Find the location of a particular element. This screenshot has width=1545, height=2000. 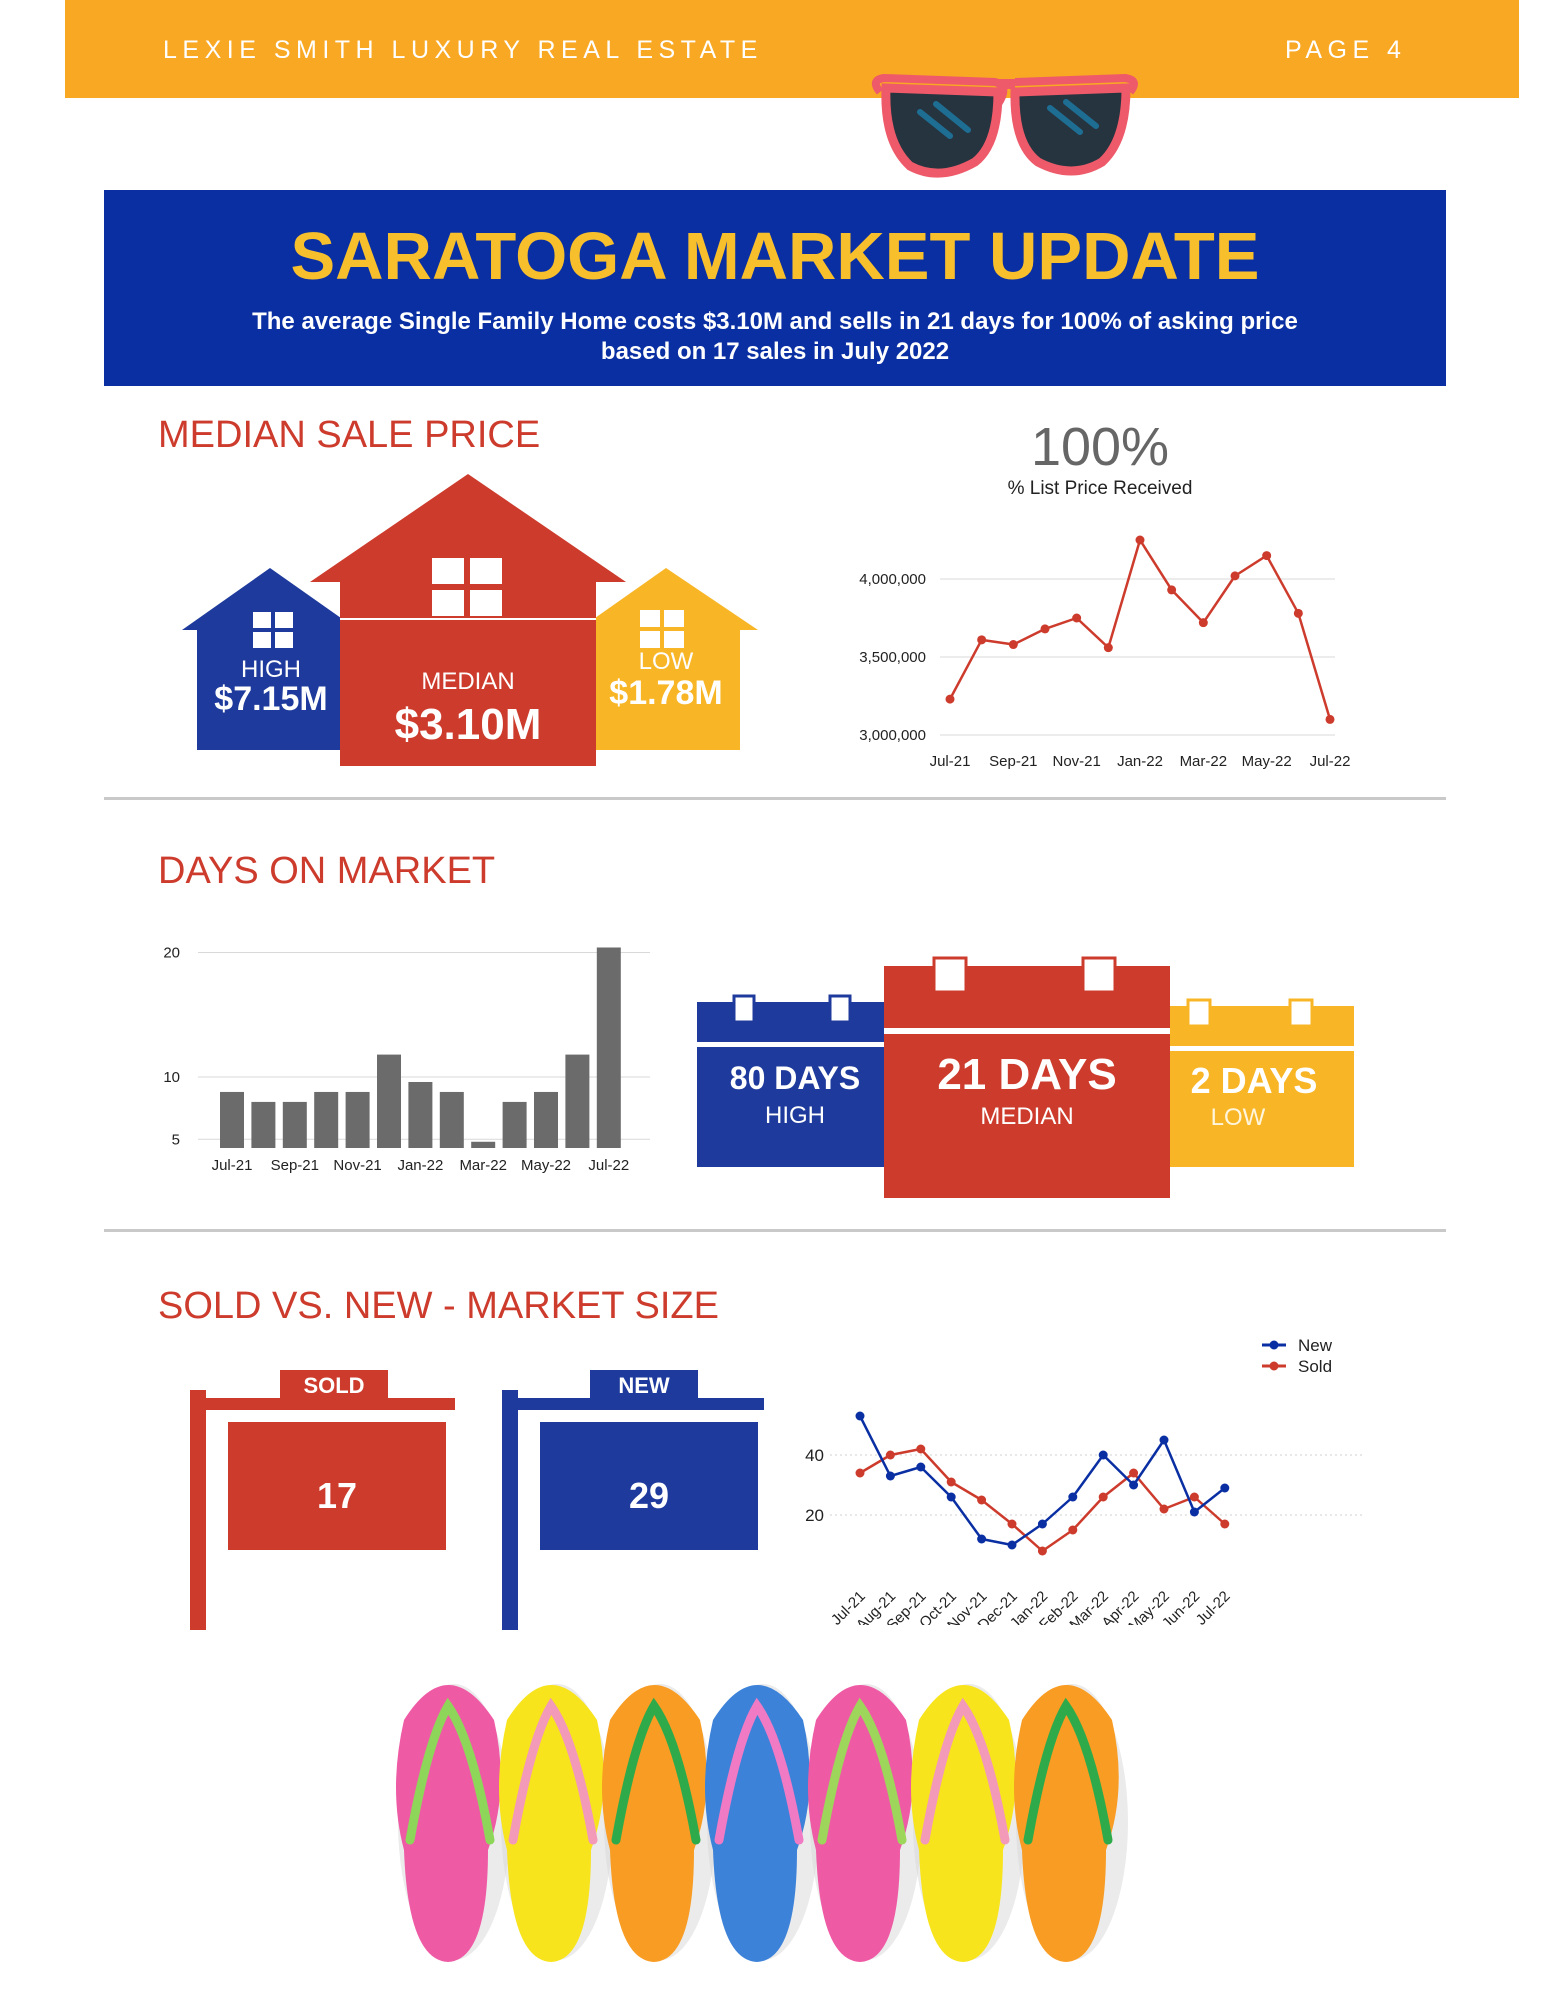

new-sign-header is located at coordinates (644, 1387).